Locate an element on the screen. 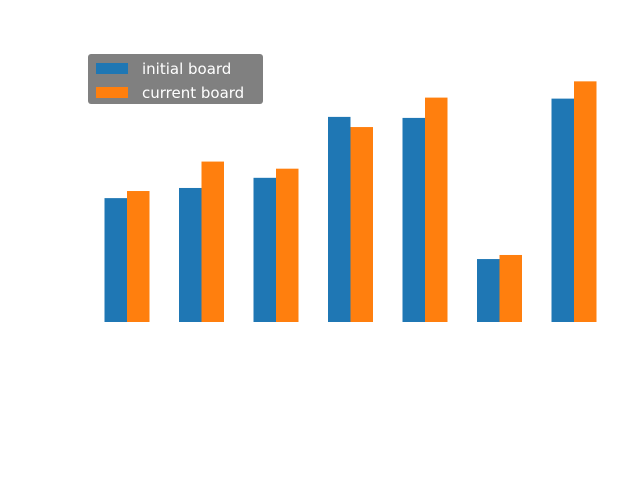 This screenshot has width=640, height=480. legend-item-current-board: current board is located at coordinates (175, 92).